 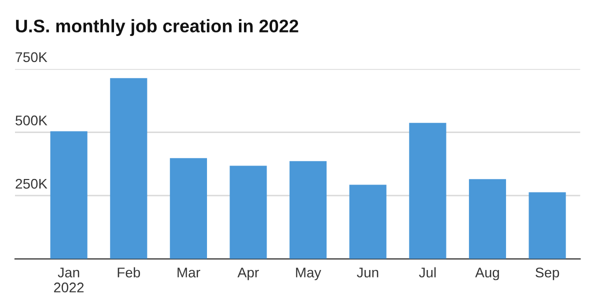 What do you see at coordinates (32, 183) in the screenshot?
I see `y-tick-label: 250K` at bounding box center [32, 183].